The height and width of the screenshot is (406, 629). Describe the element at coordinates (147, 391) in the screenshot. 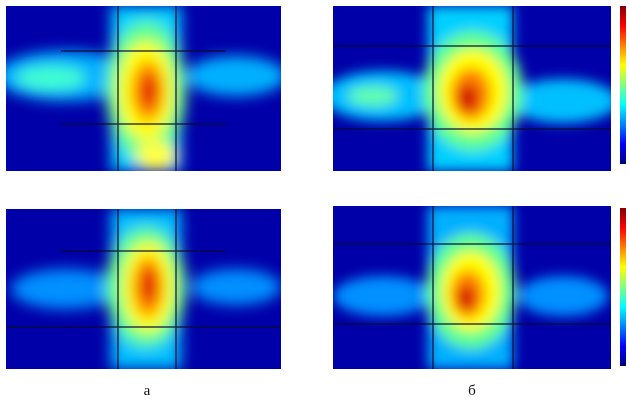

I see `caption-a: а` at that location.